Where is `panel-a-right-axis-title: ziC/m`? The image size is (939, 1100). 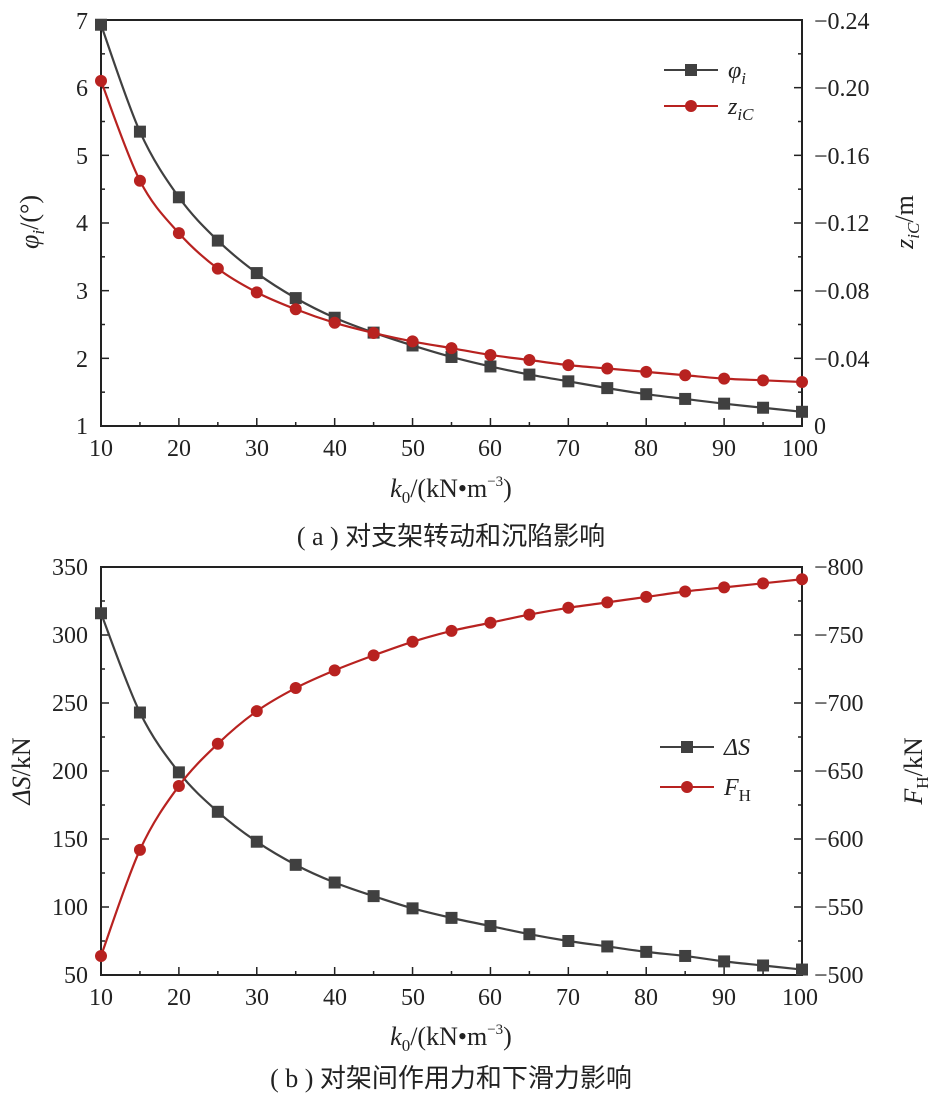 panel-a-right-axis-title: ziC/m is located at coordinates (906, 222).